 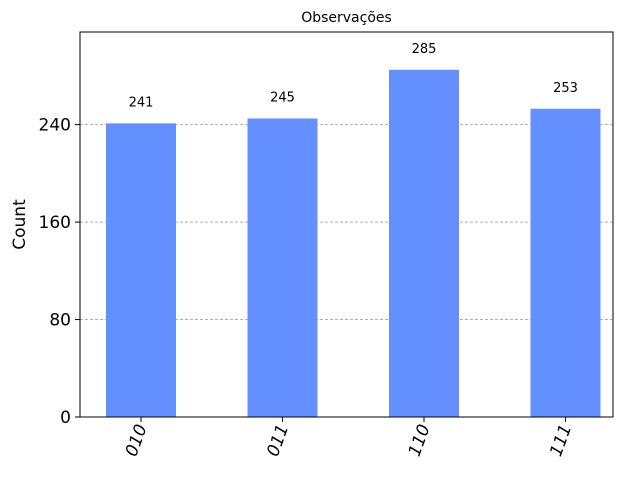 I want to click on chart-title: Observações, so click(x=346, y=18).